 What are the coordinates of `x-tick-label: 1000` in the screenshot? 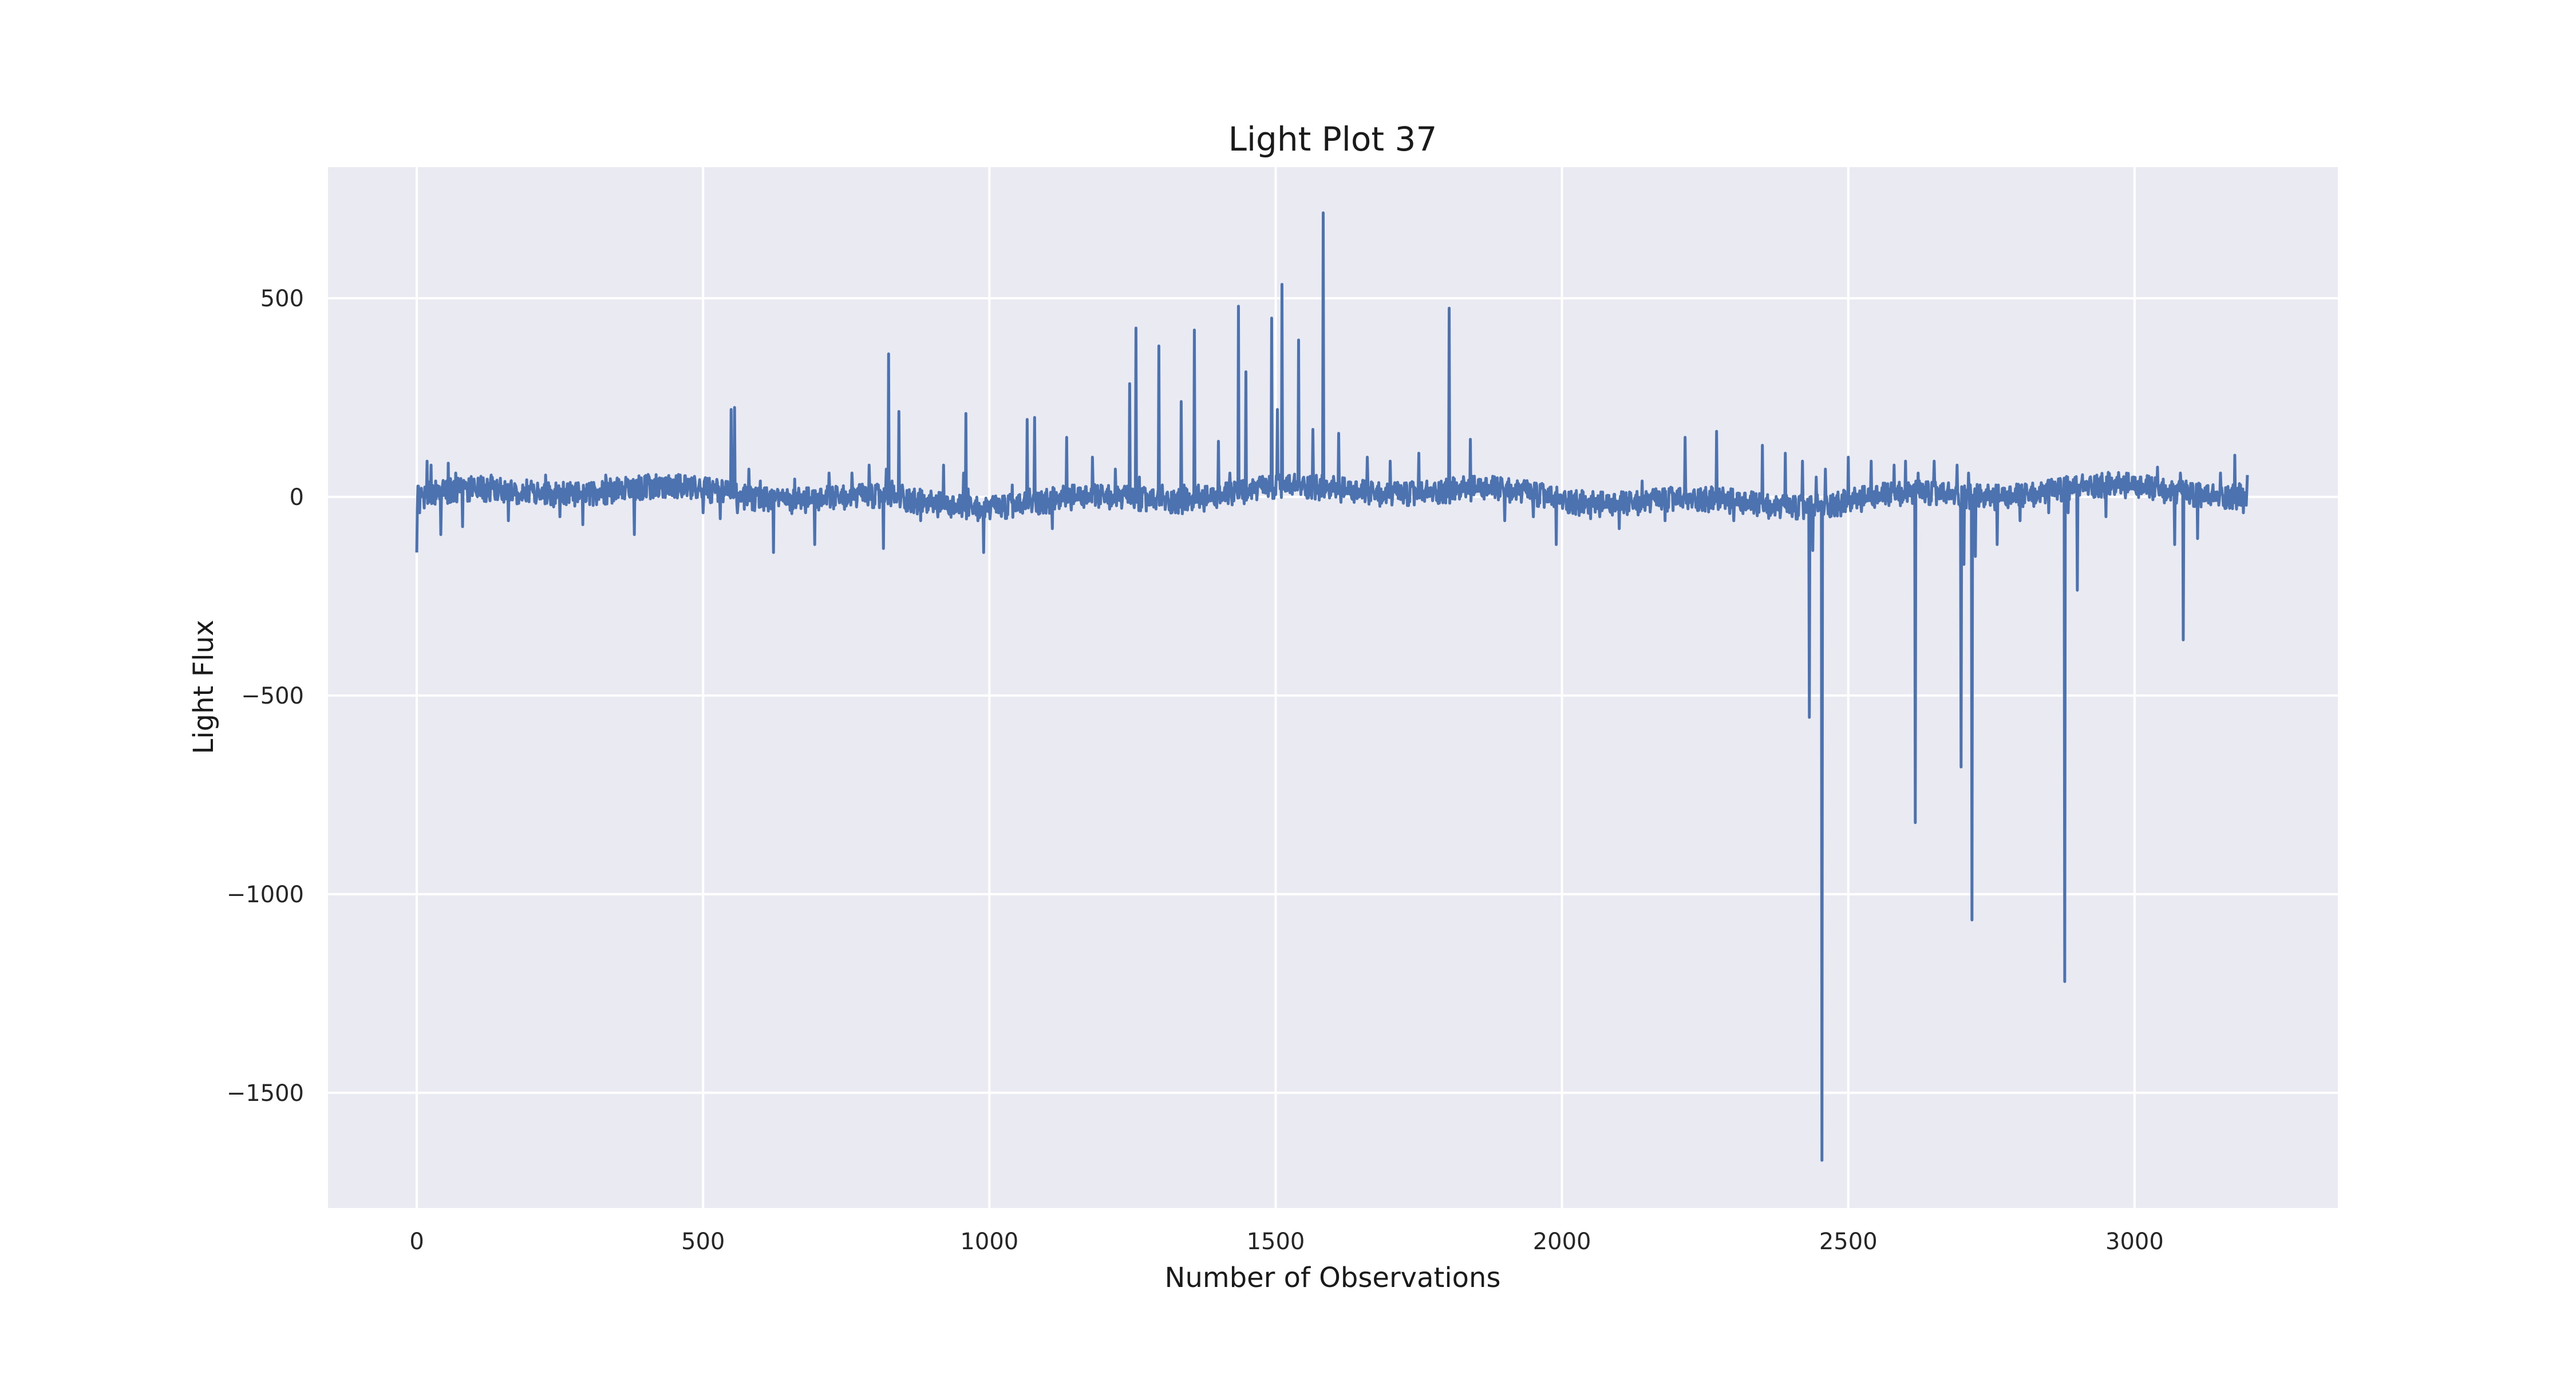 It's located at (989, 1242).